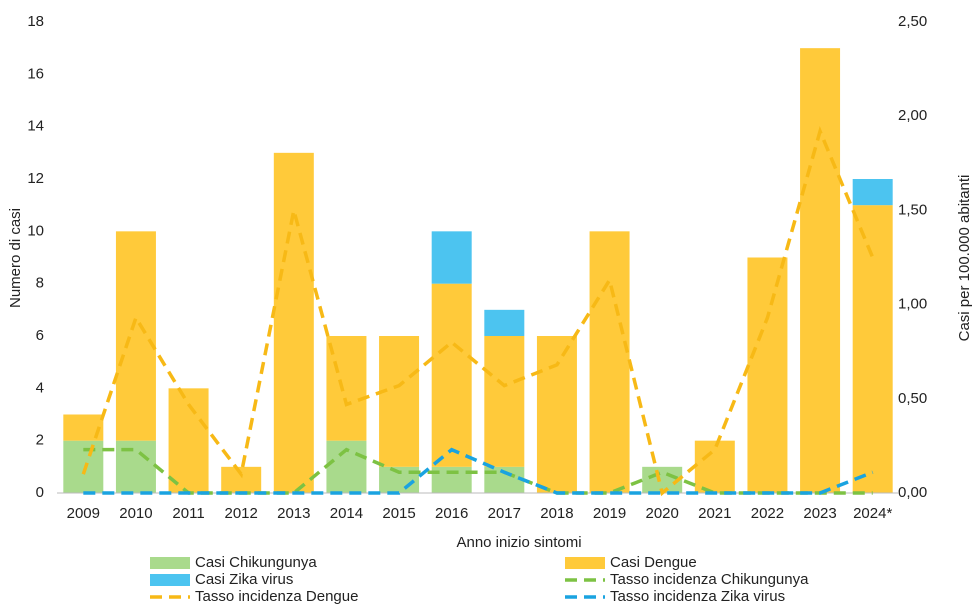 This screenshot has width=974, height=612. Describe the element at coordinates (767, 513) in the screenshot. I see `x-tick-label: 2022` at that location.